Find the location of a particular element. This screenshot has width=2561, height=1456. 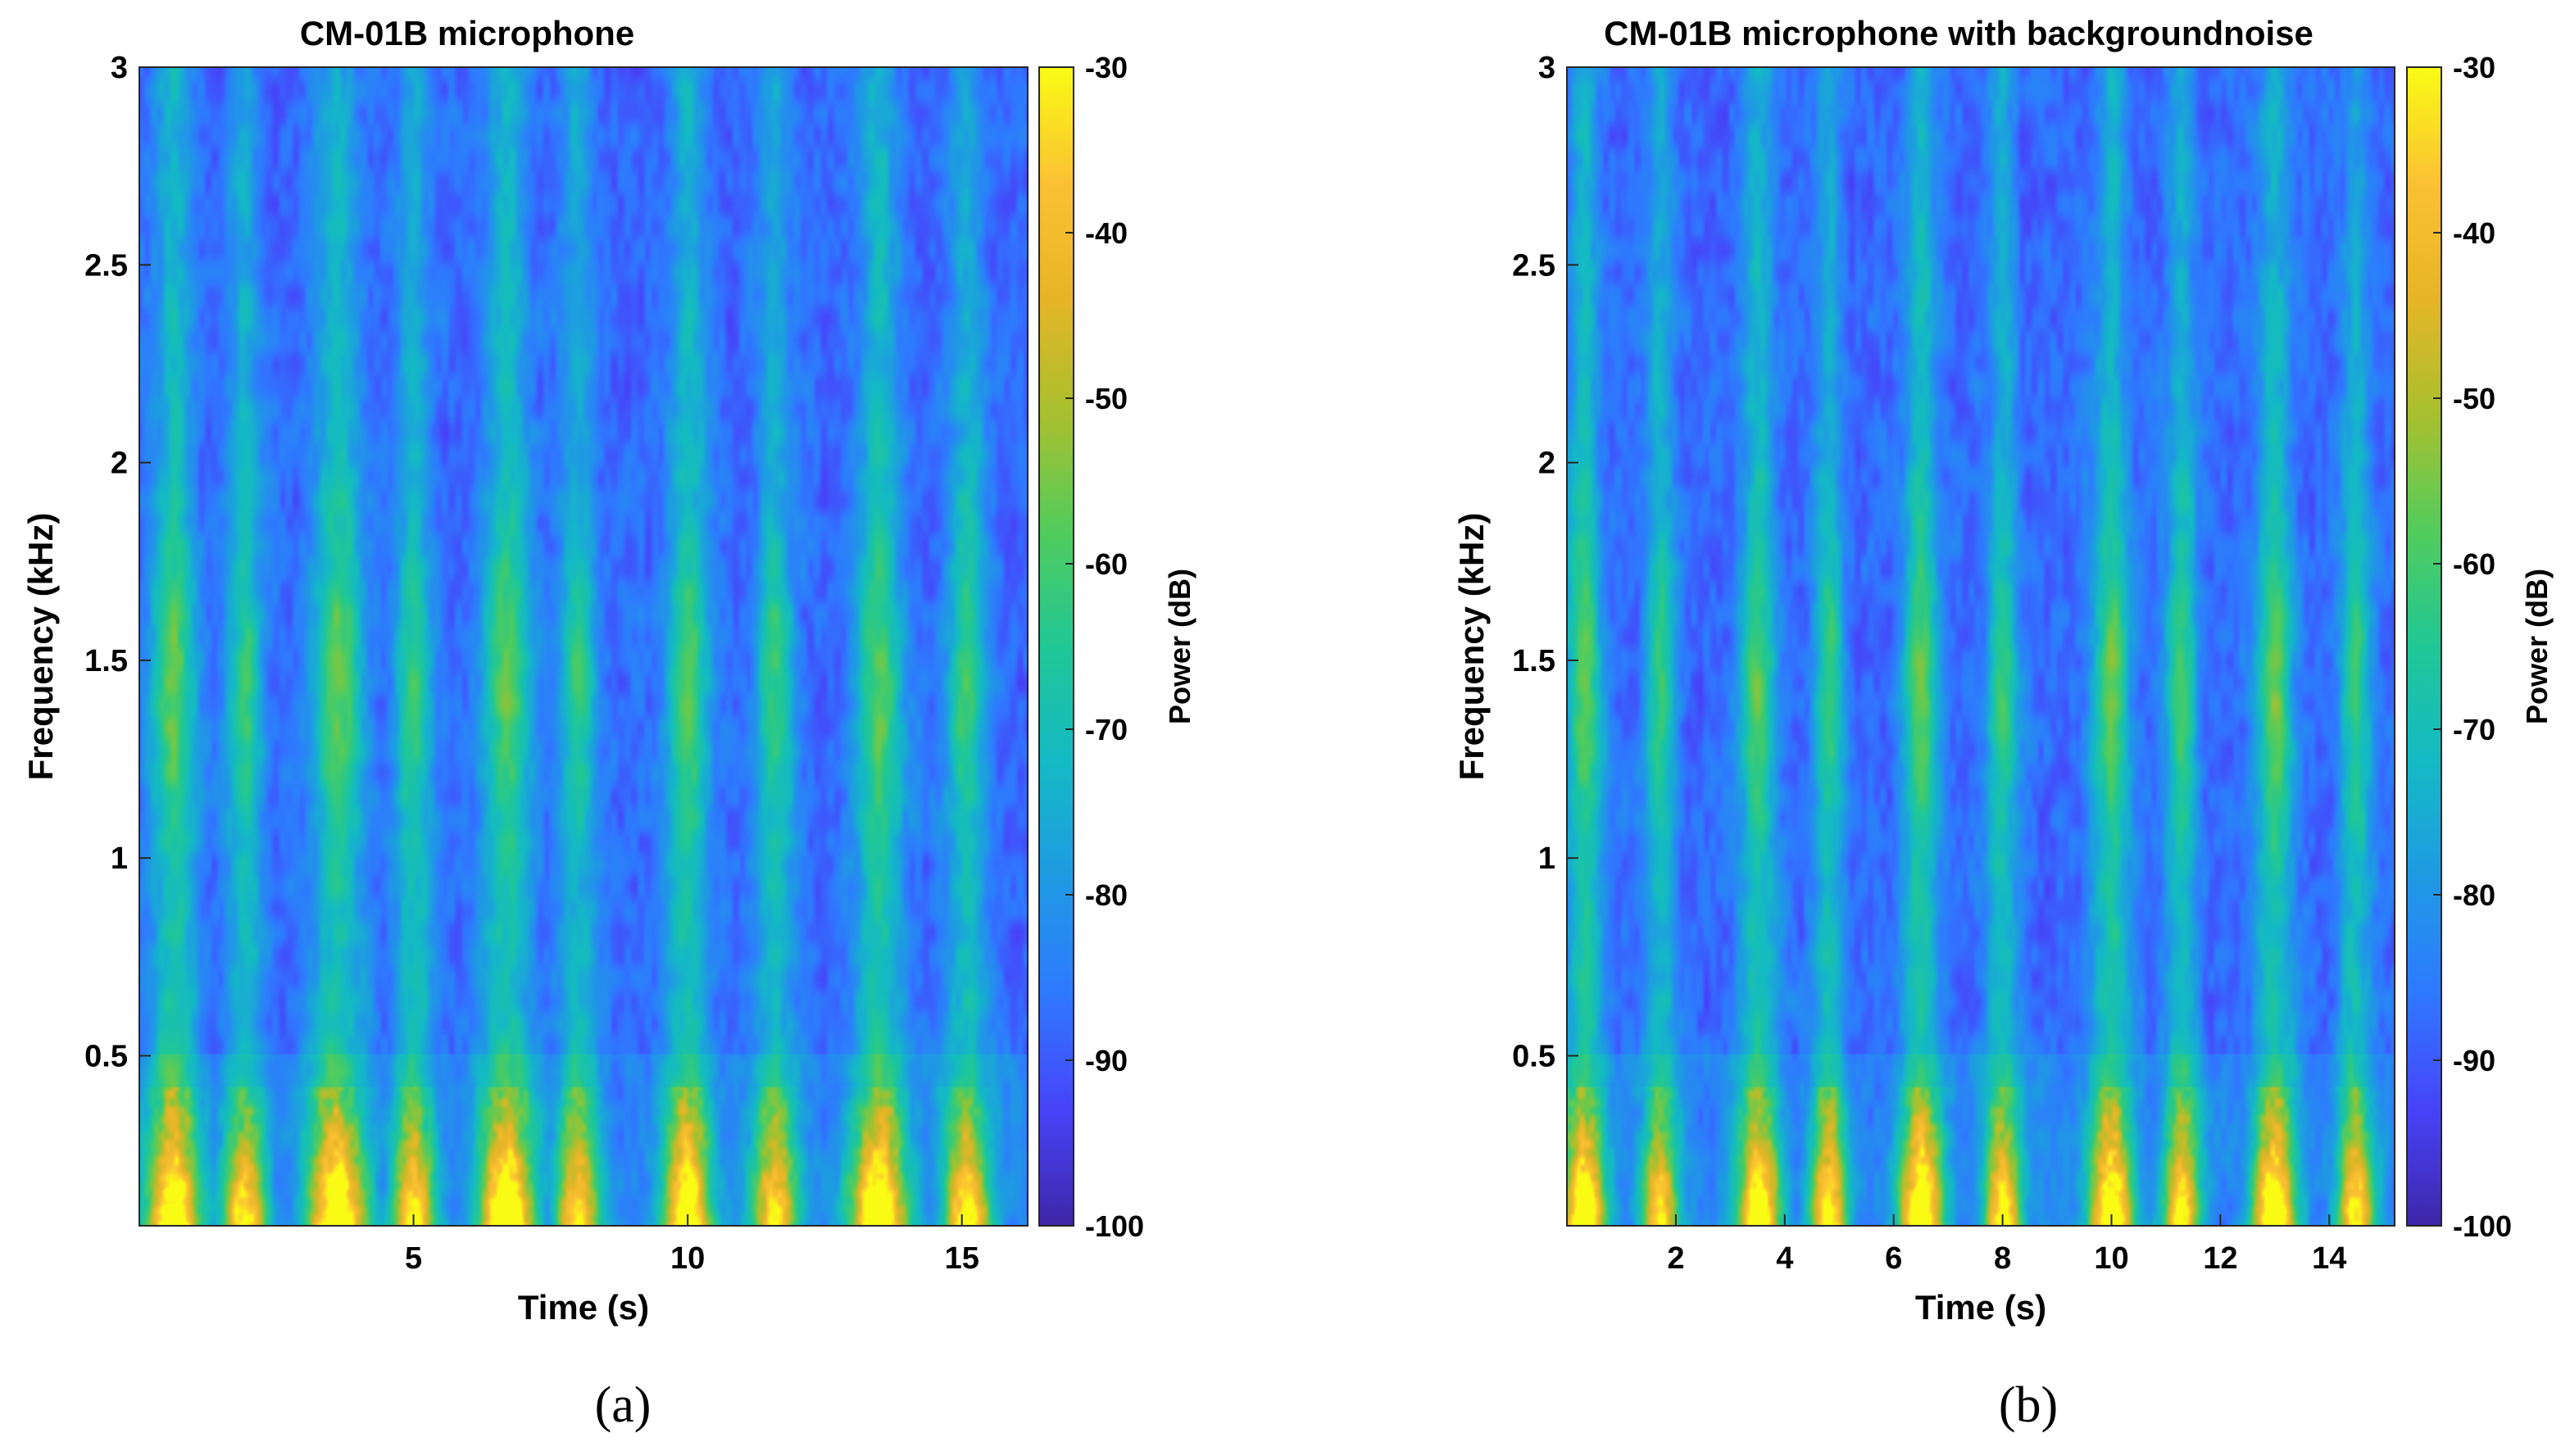

colorbar-label-a: Power (dB) is located at coordinates (1179, 647).